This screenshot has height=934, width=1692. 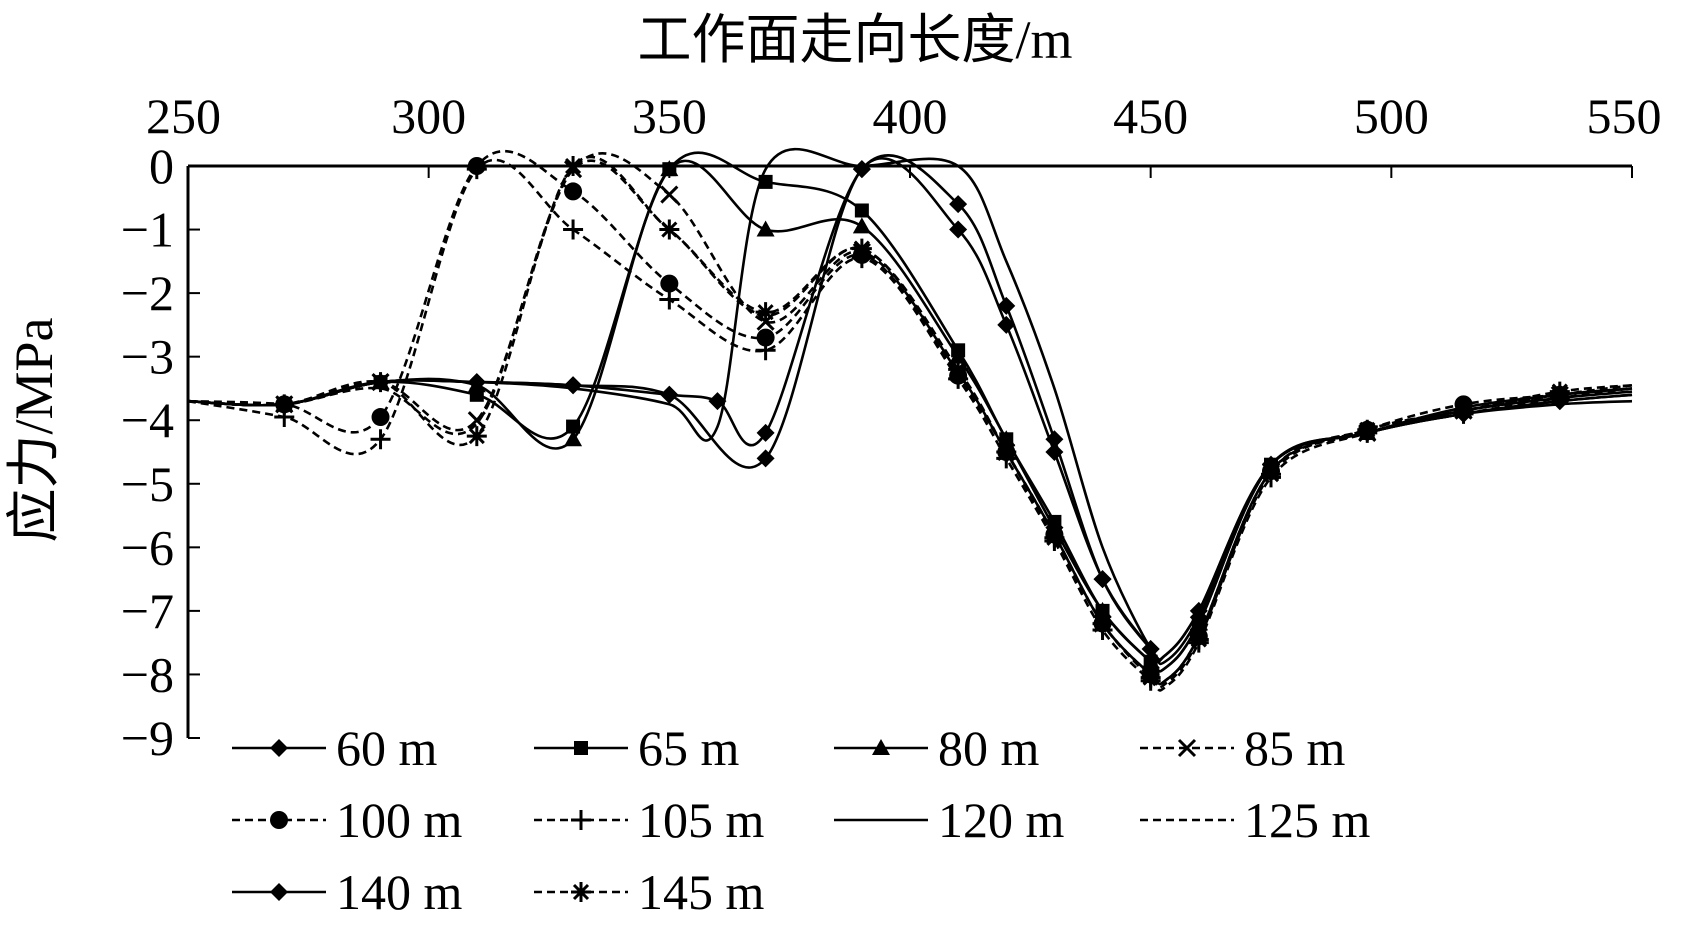 I want to click on y-tick-label: −6, so click(x=147, y=547).